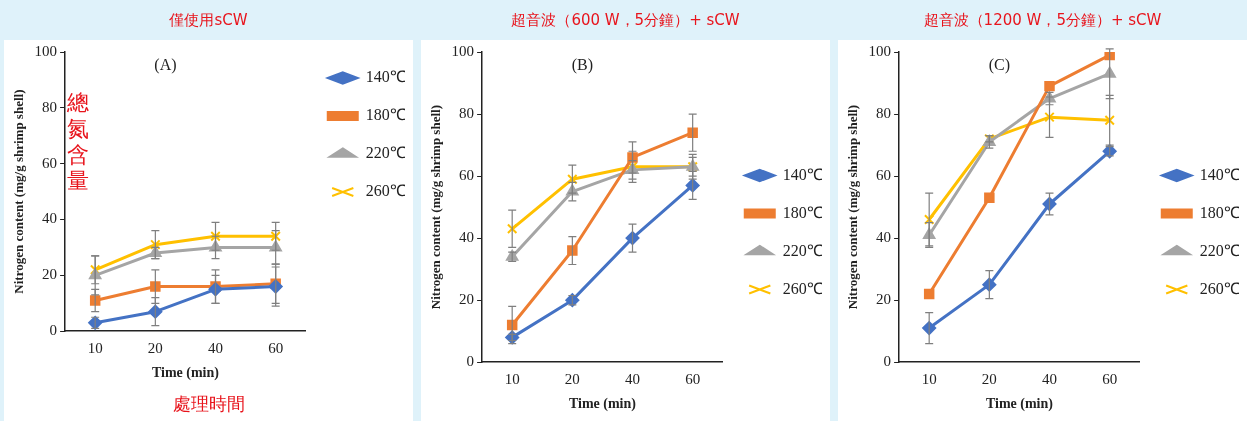 This screenshot has width=1247, height=421. What do you see at coordinates (625, 20) in the screenshot?
I see `chart-title: 超音波（600 W，5分鐘）+ sCW` at bounding box center [625, 20].